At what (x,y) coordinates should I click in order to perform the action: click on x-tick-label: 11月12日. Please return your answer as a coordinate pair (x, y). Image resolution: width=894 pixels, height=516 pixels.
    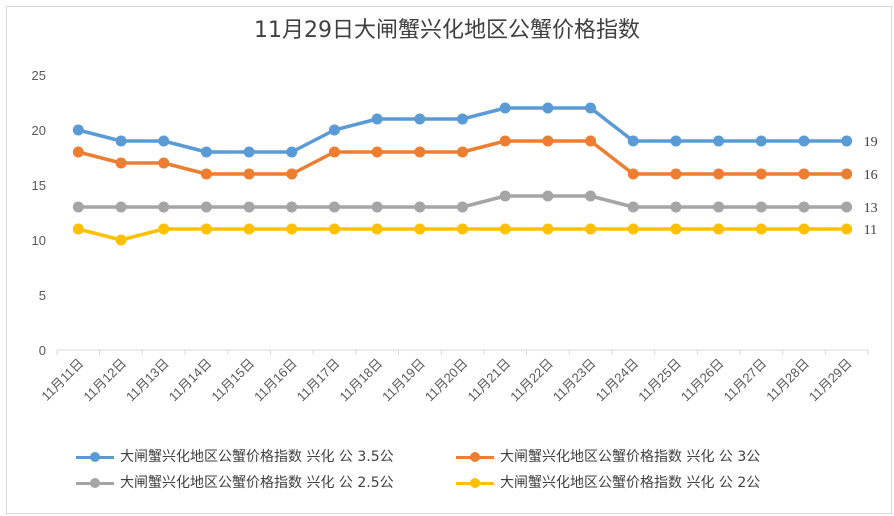
    Looking at the image, I should click on (104, 380).